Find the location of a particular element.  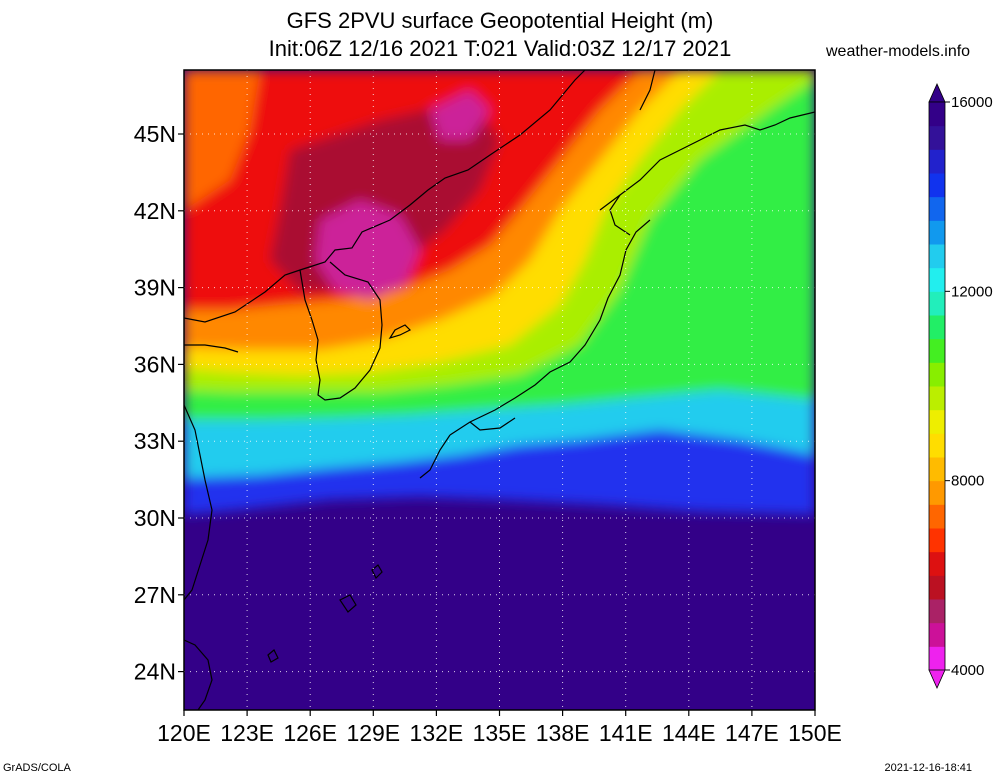

footer-timestamp: 2021-12-16-18:41 is located at coordinates (928, 768).